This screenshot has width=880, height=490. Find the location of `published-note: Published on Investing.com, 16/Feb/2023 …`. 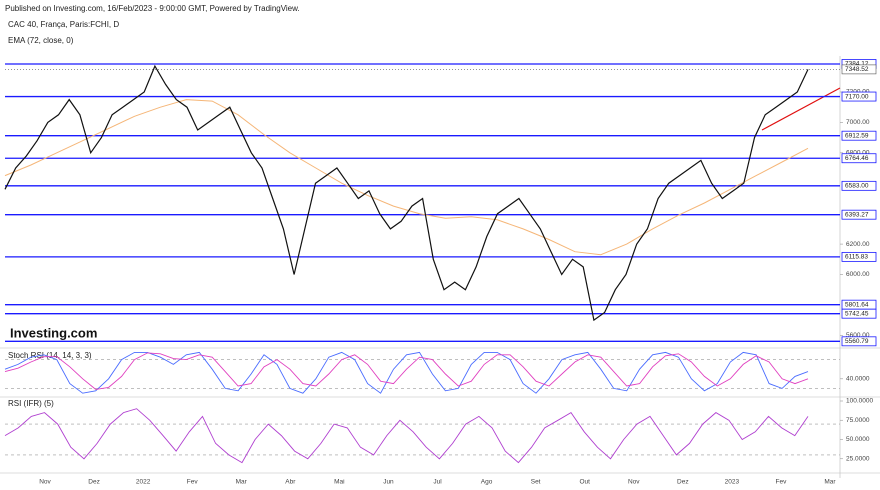

published-note: Published on Investing.com, 16/Feb/2023 … is located at coordinates (152, 8).